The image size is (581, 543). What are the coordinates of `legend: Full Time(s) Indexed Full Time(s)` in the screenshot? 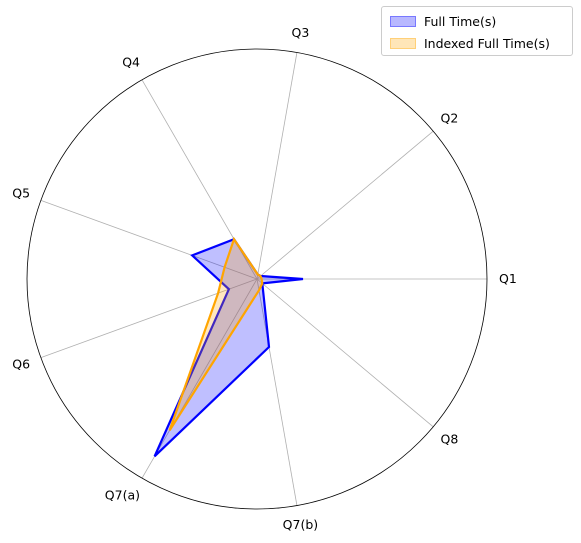 It's located at (477, 31).